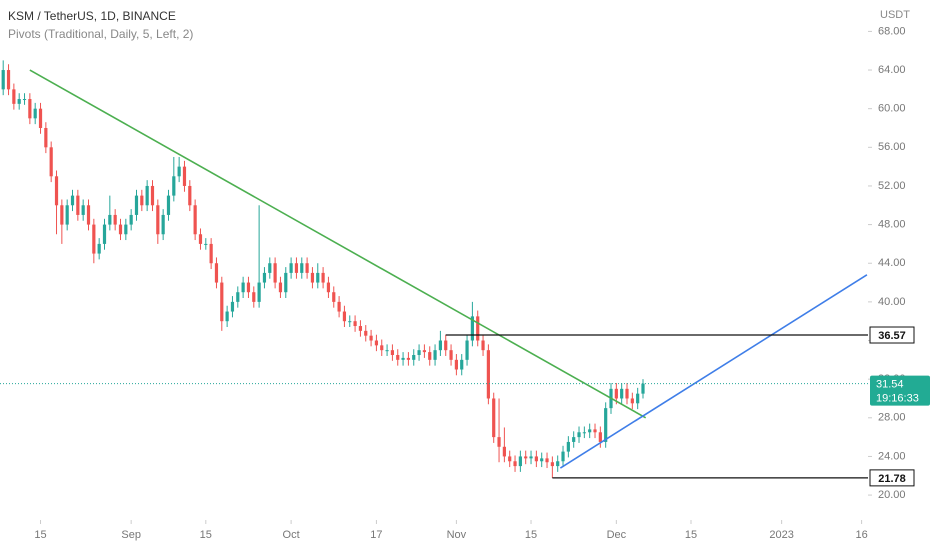 This screenshot has width=932, height=555. What do you see at coordinates (376, 535) in the screenshot?
I see `x-tick-label: 17` at bounding box center [376, 535].